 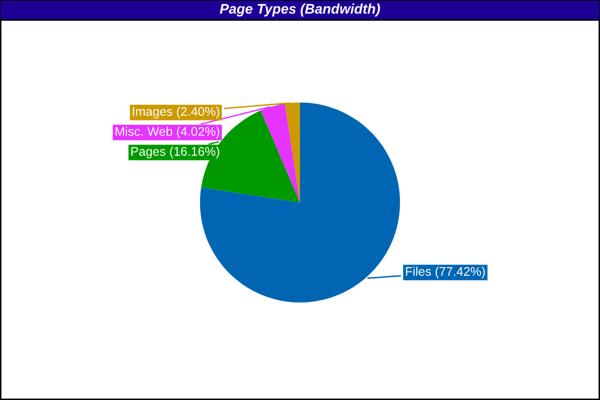 I want to click on slice-label: Pages (16.16%), so click(x=175, y=152).